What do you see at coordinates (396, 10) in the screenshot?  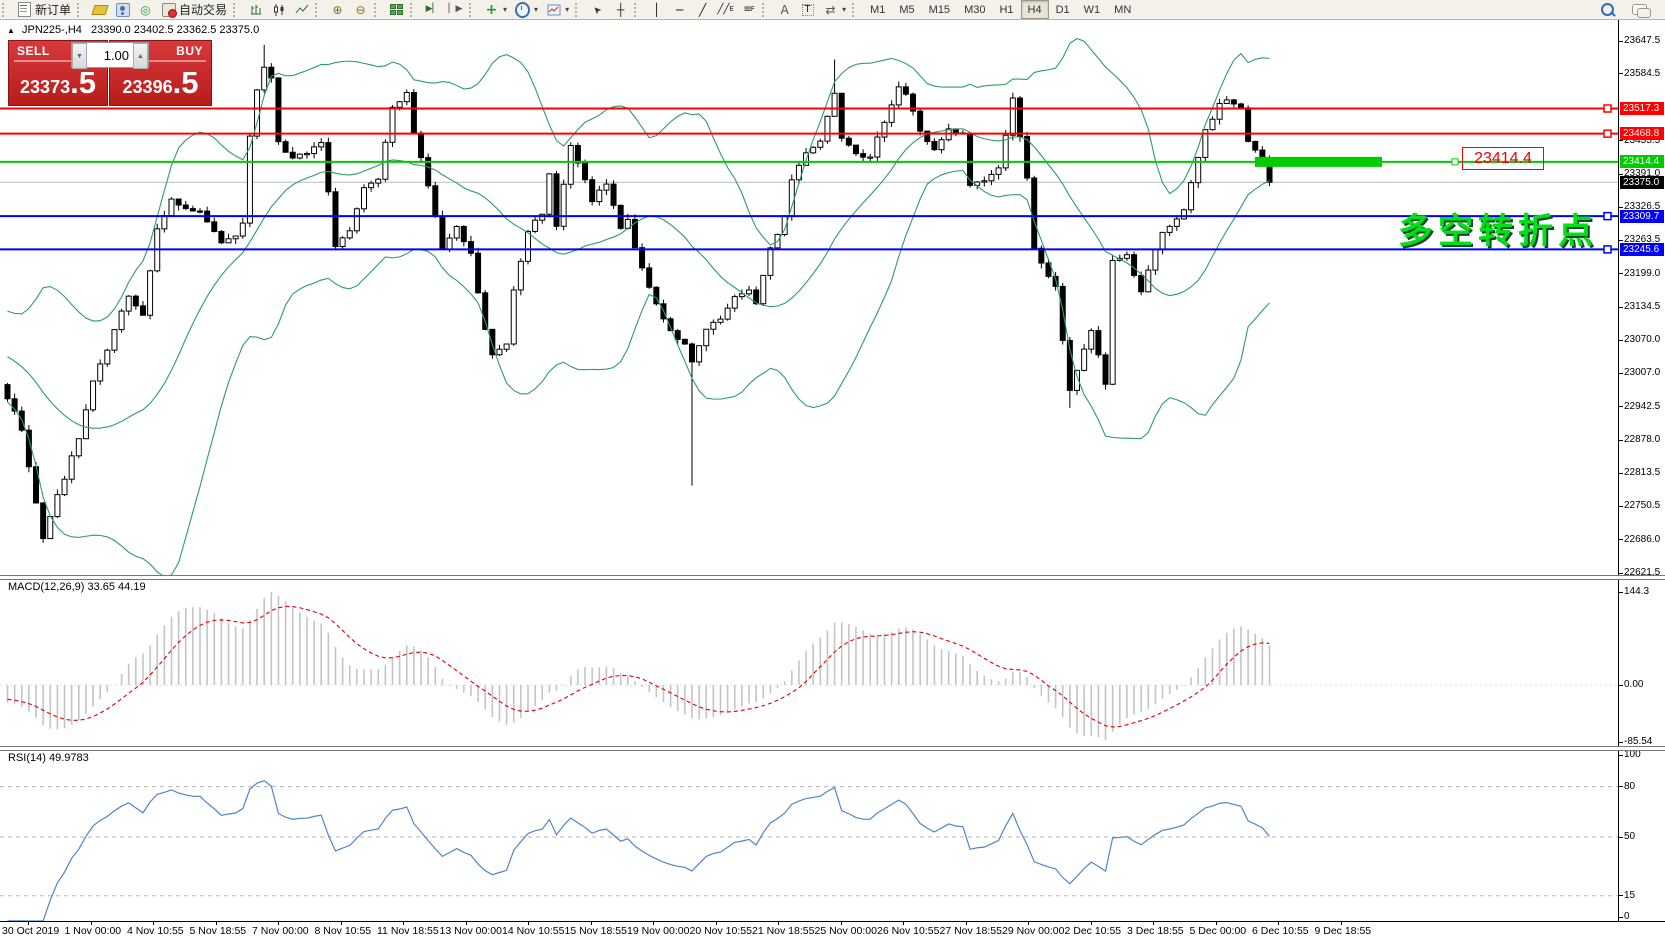 I see `tile-windows-button` at bounding box center [396, 10].